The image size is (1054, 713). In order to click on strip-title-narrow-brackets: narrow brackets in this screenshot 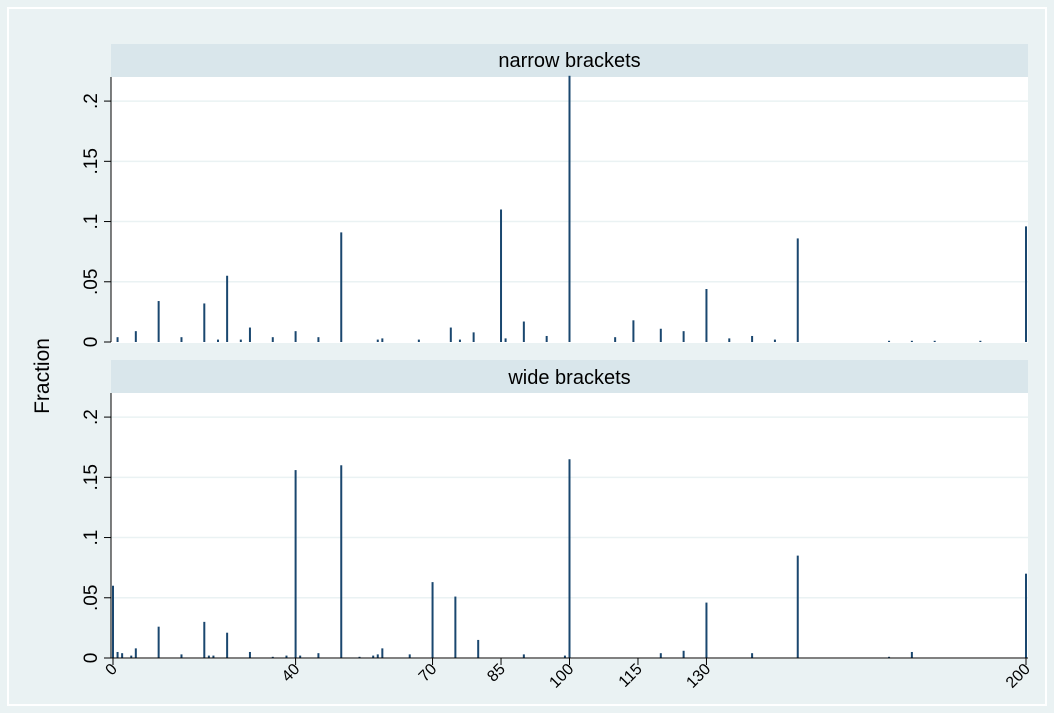, I will do `click(569, 61)`.